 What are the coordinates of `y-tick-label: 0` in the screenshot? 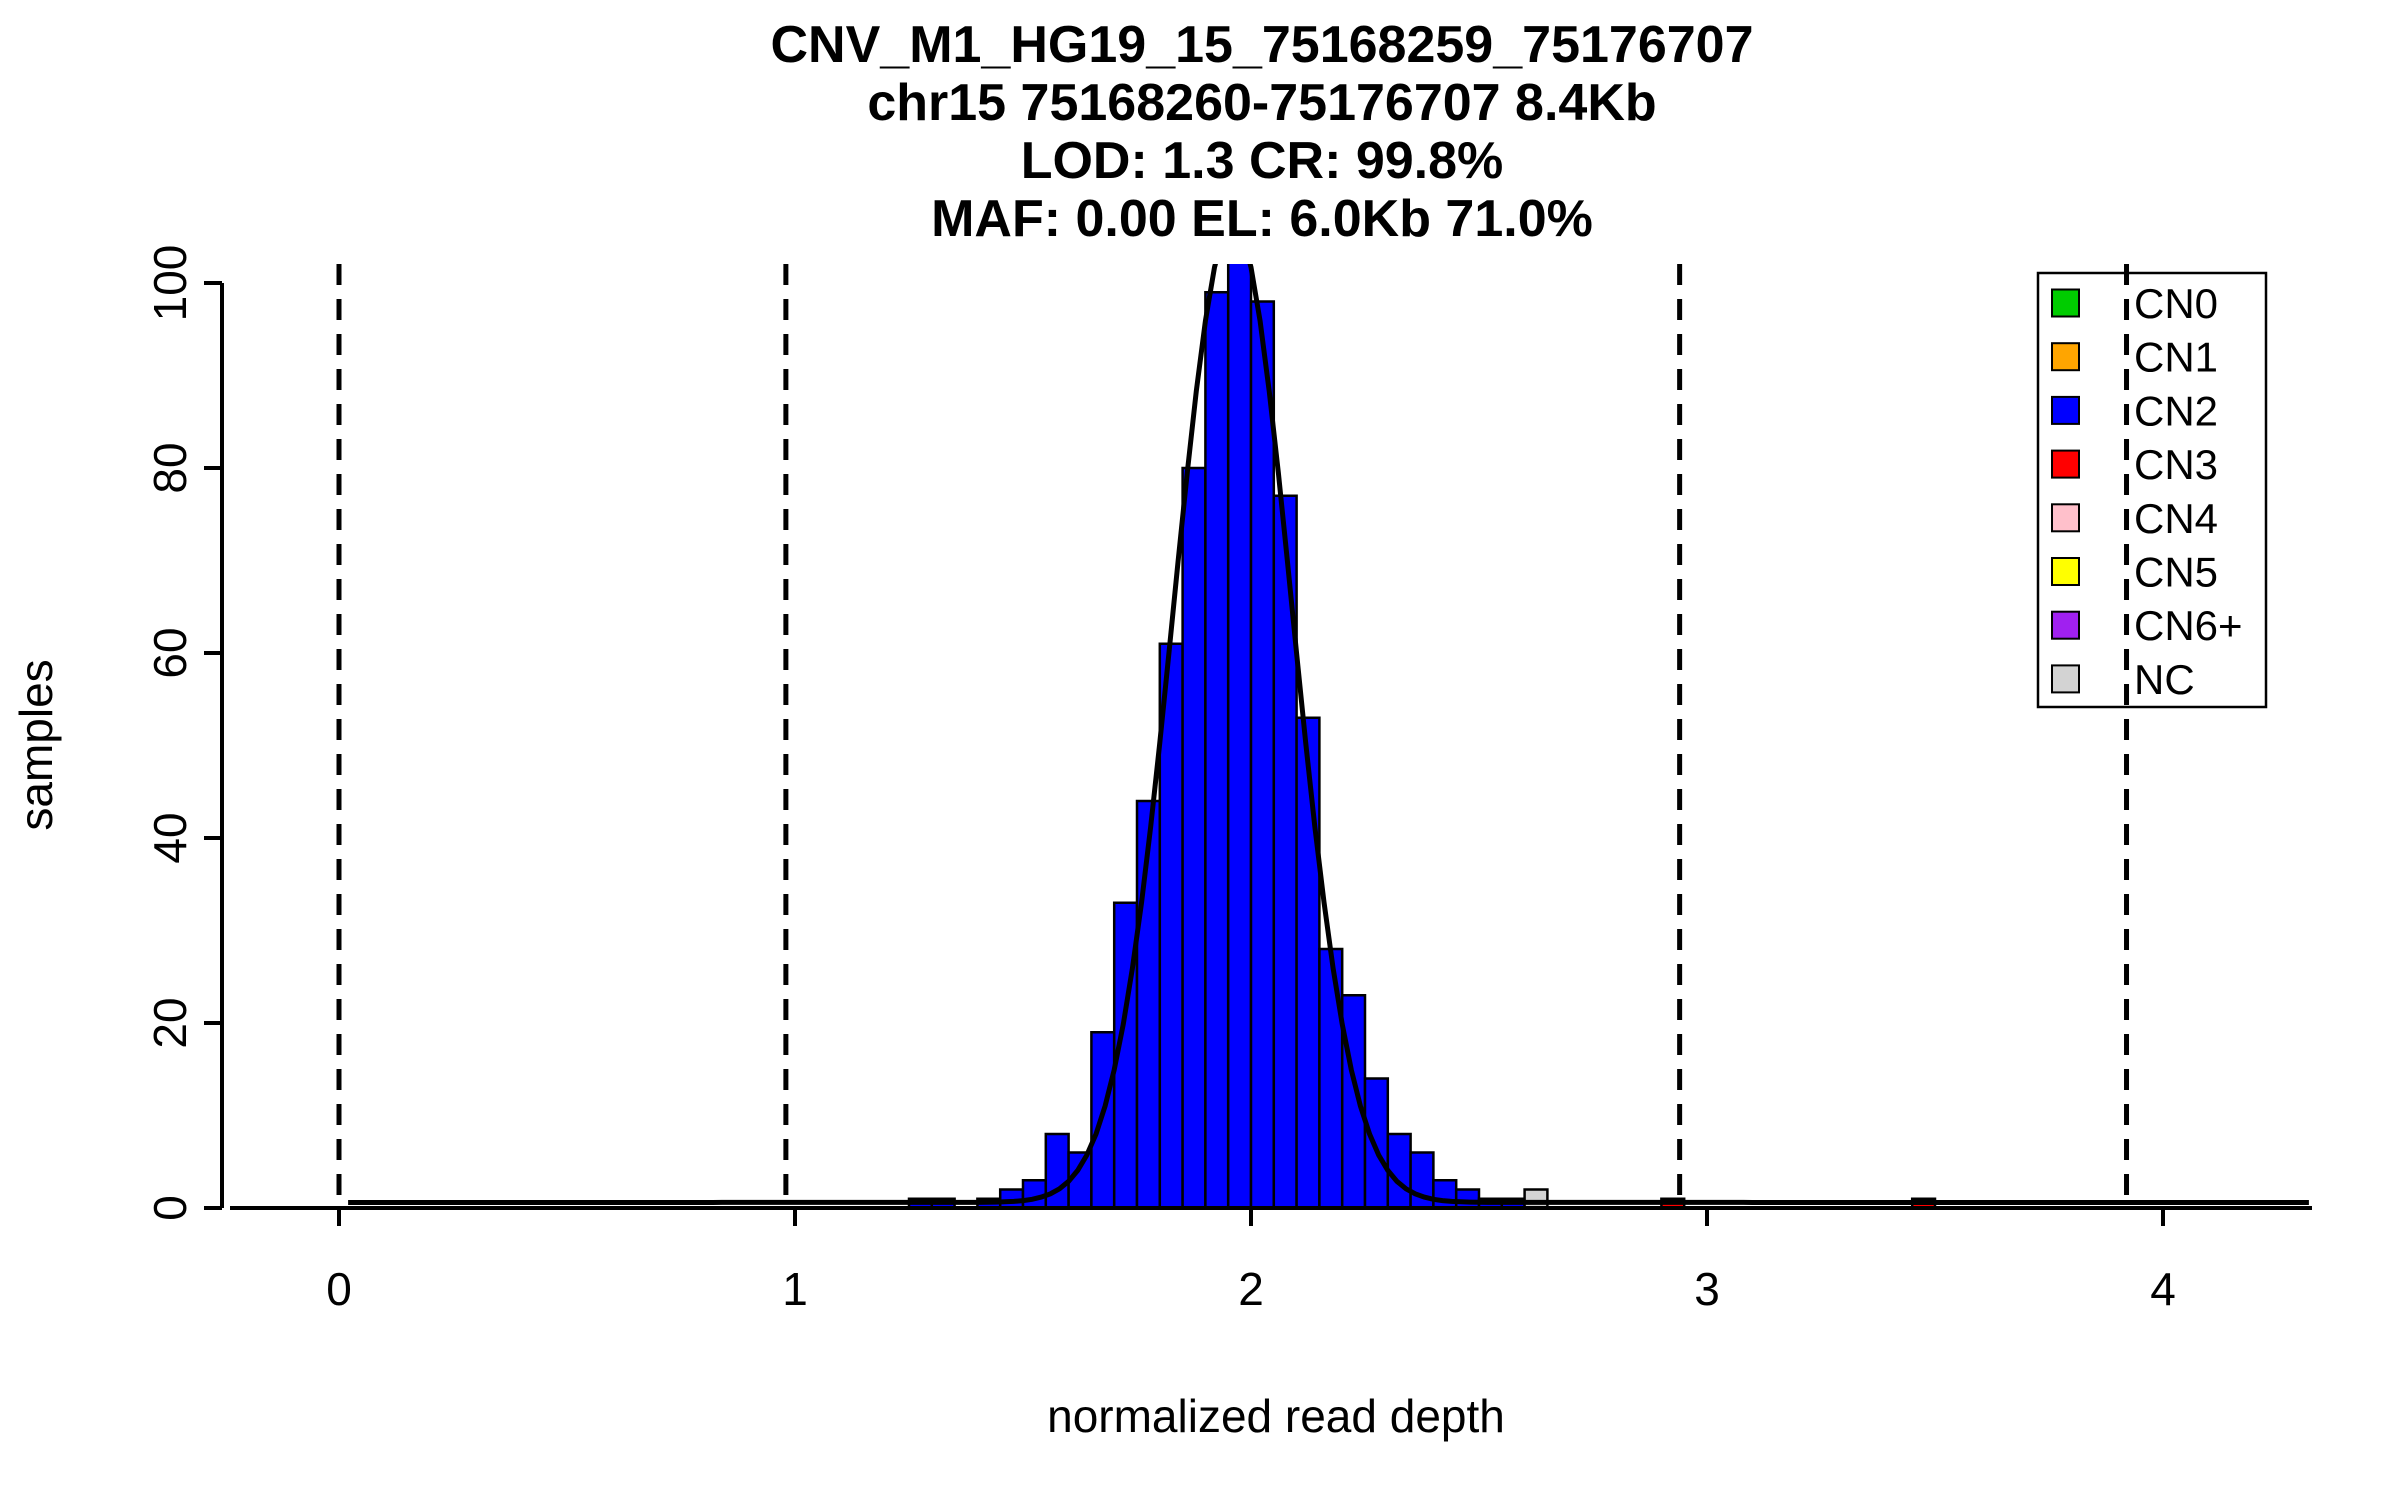 It's located at (170, 1208).